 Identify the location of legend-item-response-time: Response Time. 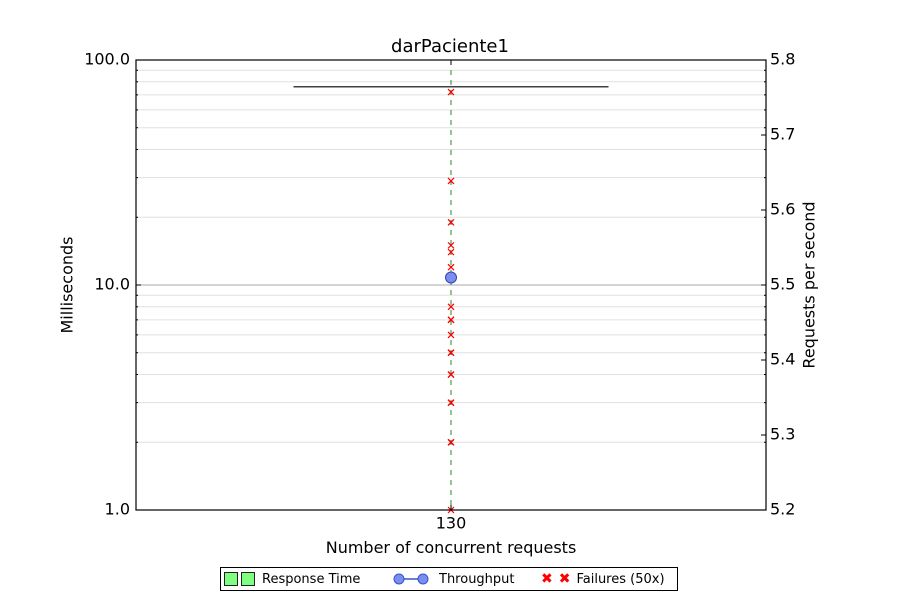
(292, 579).